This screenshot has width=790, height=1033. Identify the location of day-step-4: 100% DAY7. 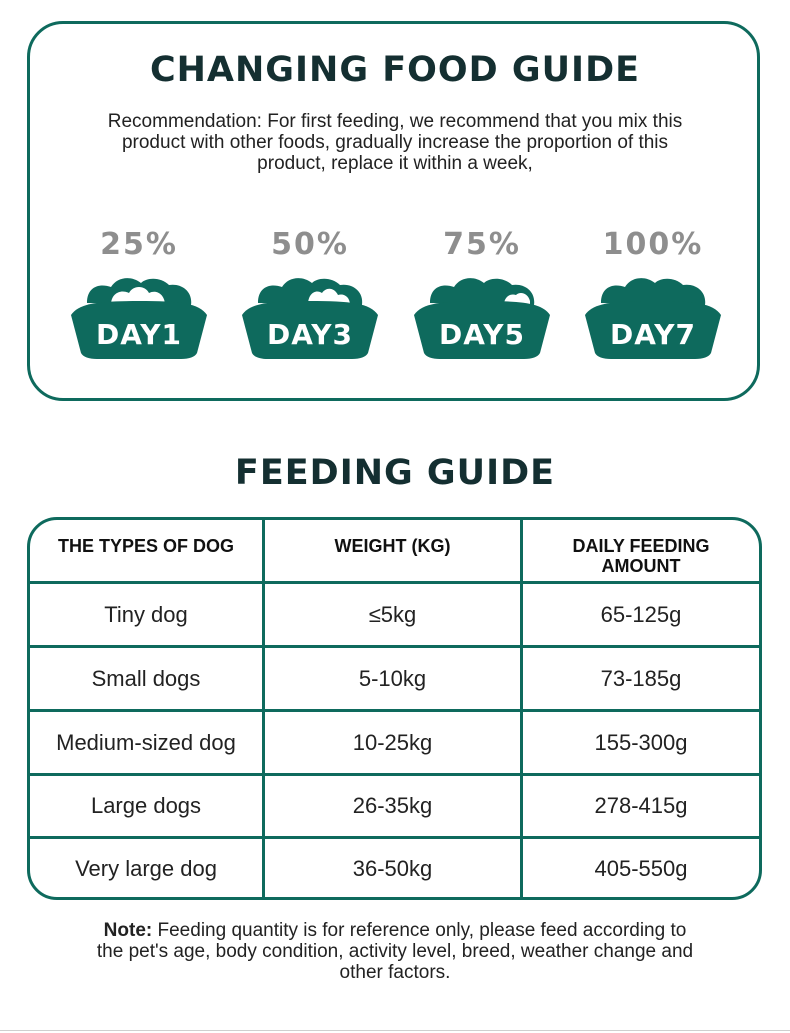
(653, 295).